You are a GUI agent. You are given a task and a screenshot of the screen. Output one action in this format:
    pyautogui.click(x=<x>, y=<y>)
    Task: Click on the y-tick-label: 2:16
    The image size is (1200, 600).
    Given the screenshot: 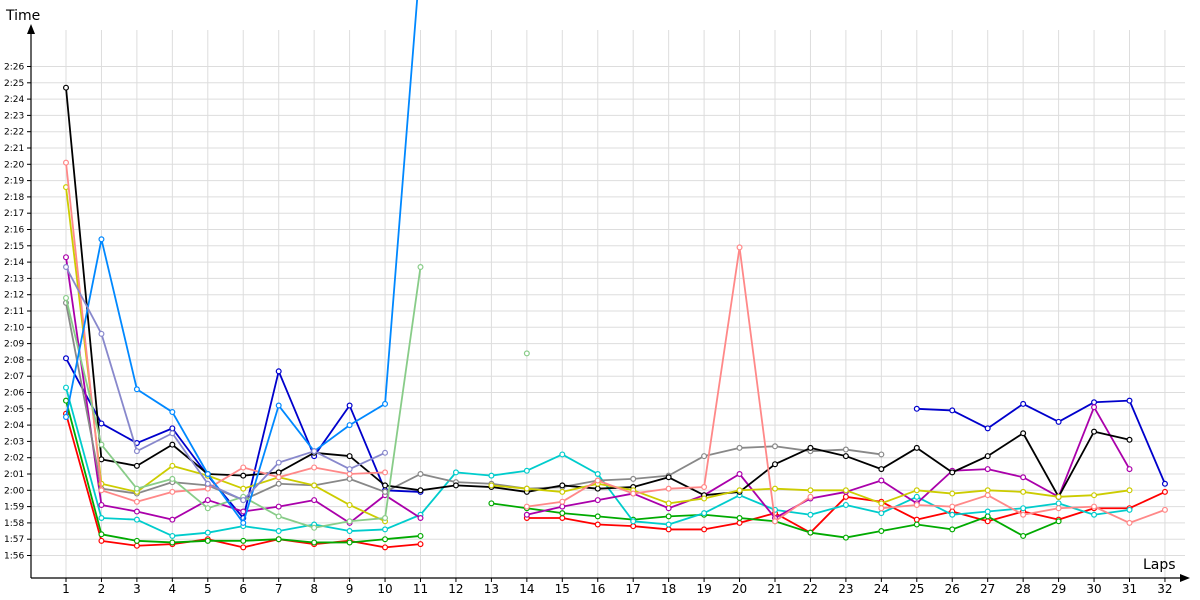 What is the action you would take?
    pyautogui.click(x=14, y=231)
    